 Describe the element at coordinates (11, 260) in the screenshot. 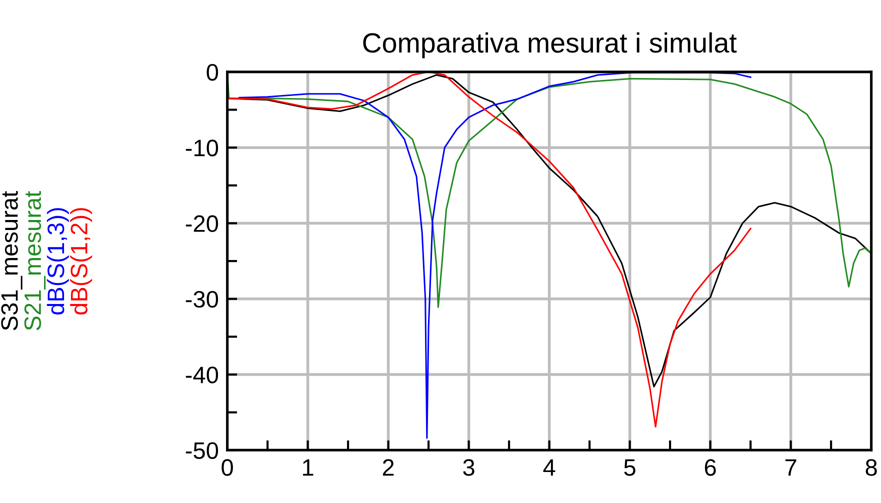

I see `text: S31_mesurat` at that location.